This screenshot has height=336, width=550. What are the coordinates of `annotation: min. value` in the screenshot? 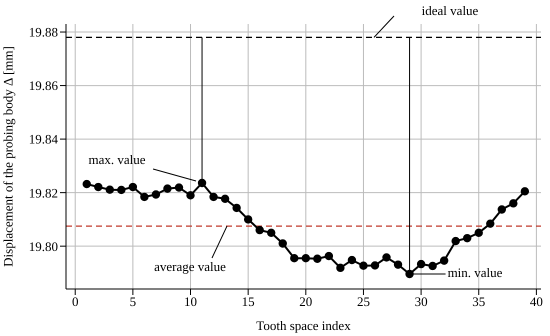 It's located at (475, 272).